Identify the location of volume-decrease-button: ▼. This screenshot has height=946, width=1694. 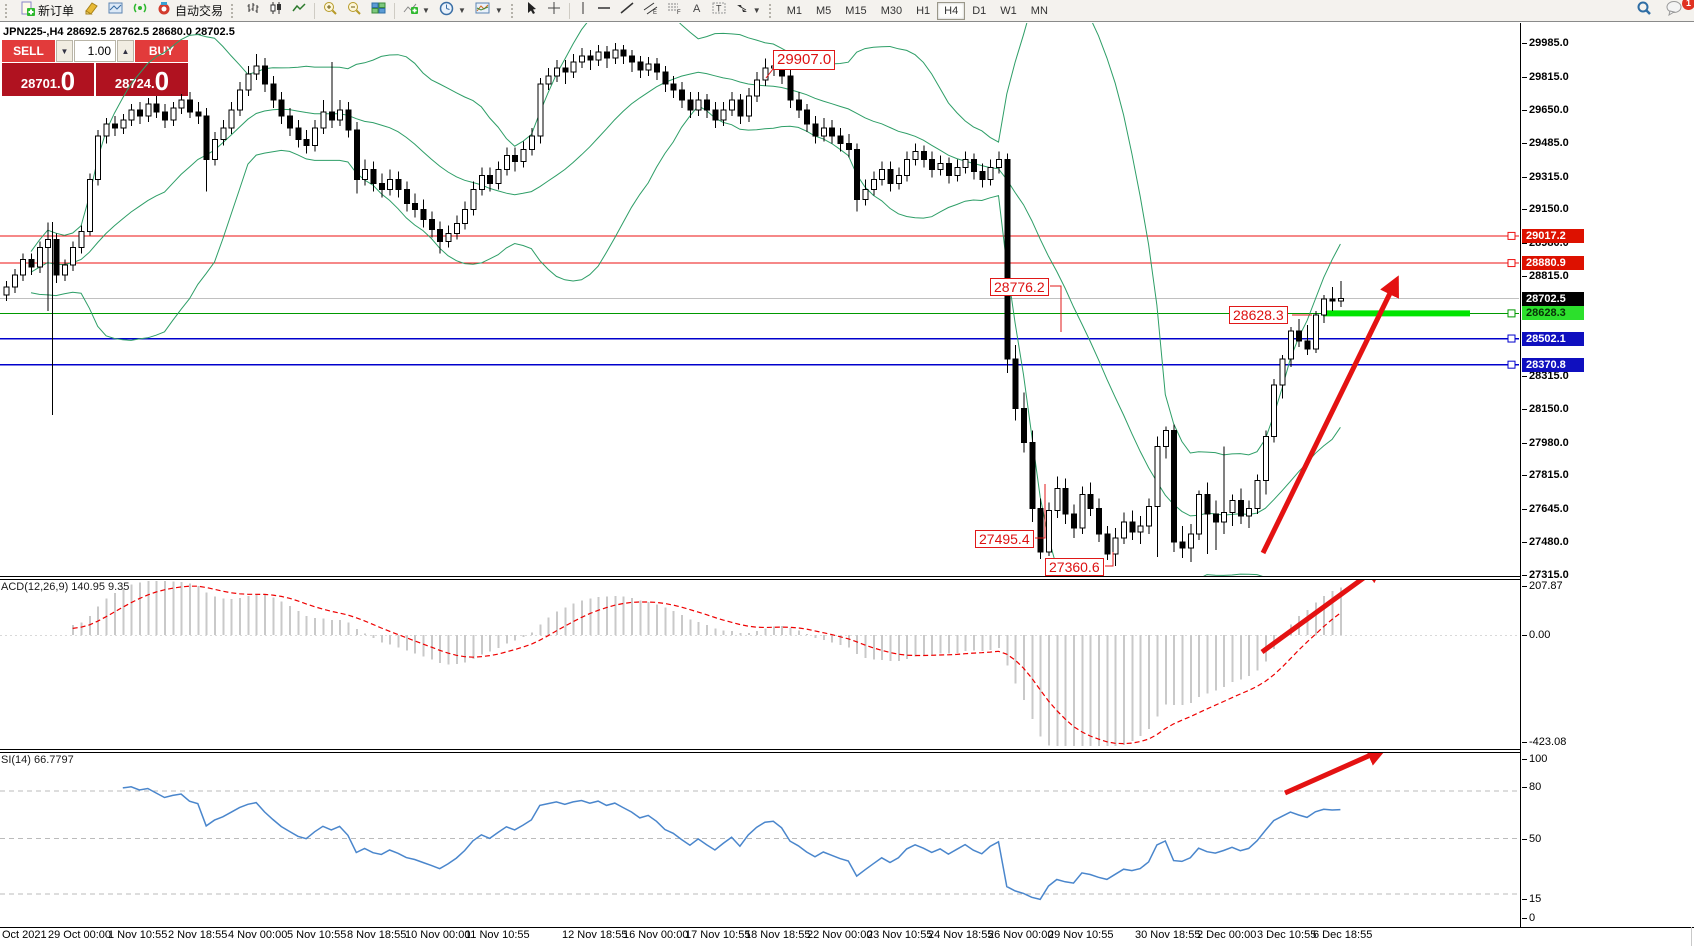
(64, 51).